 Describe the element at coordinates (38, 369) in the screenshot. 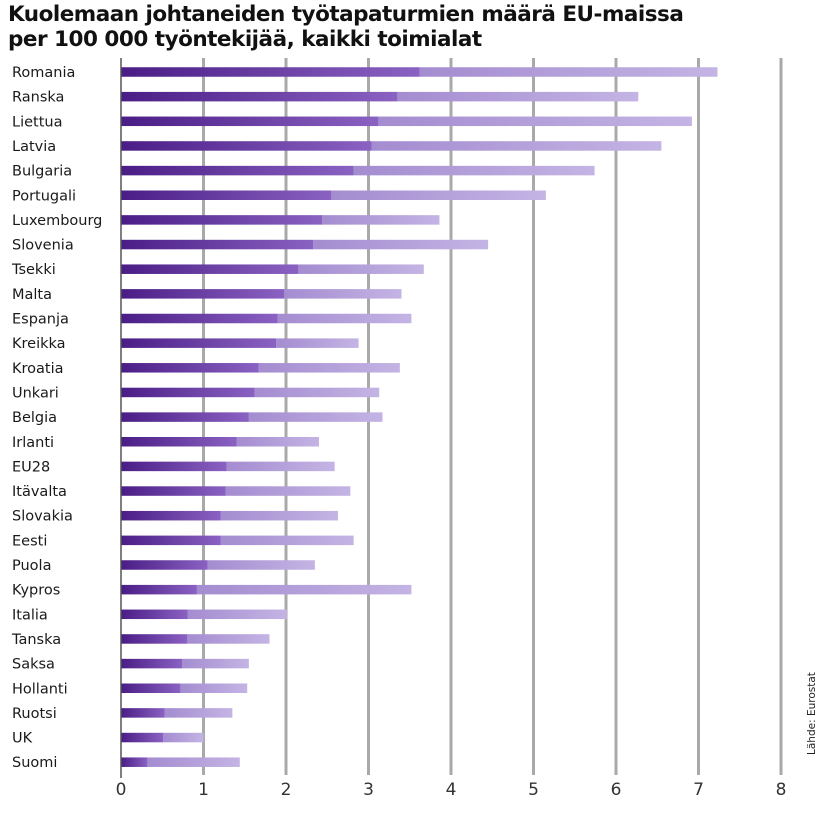

I see `category-label: Kroatia` at that location.